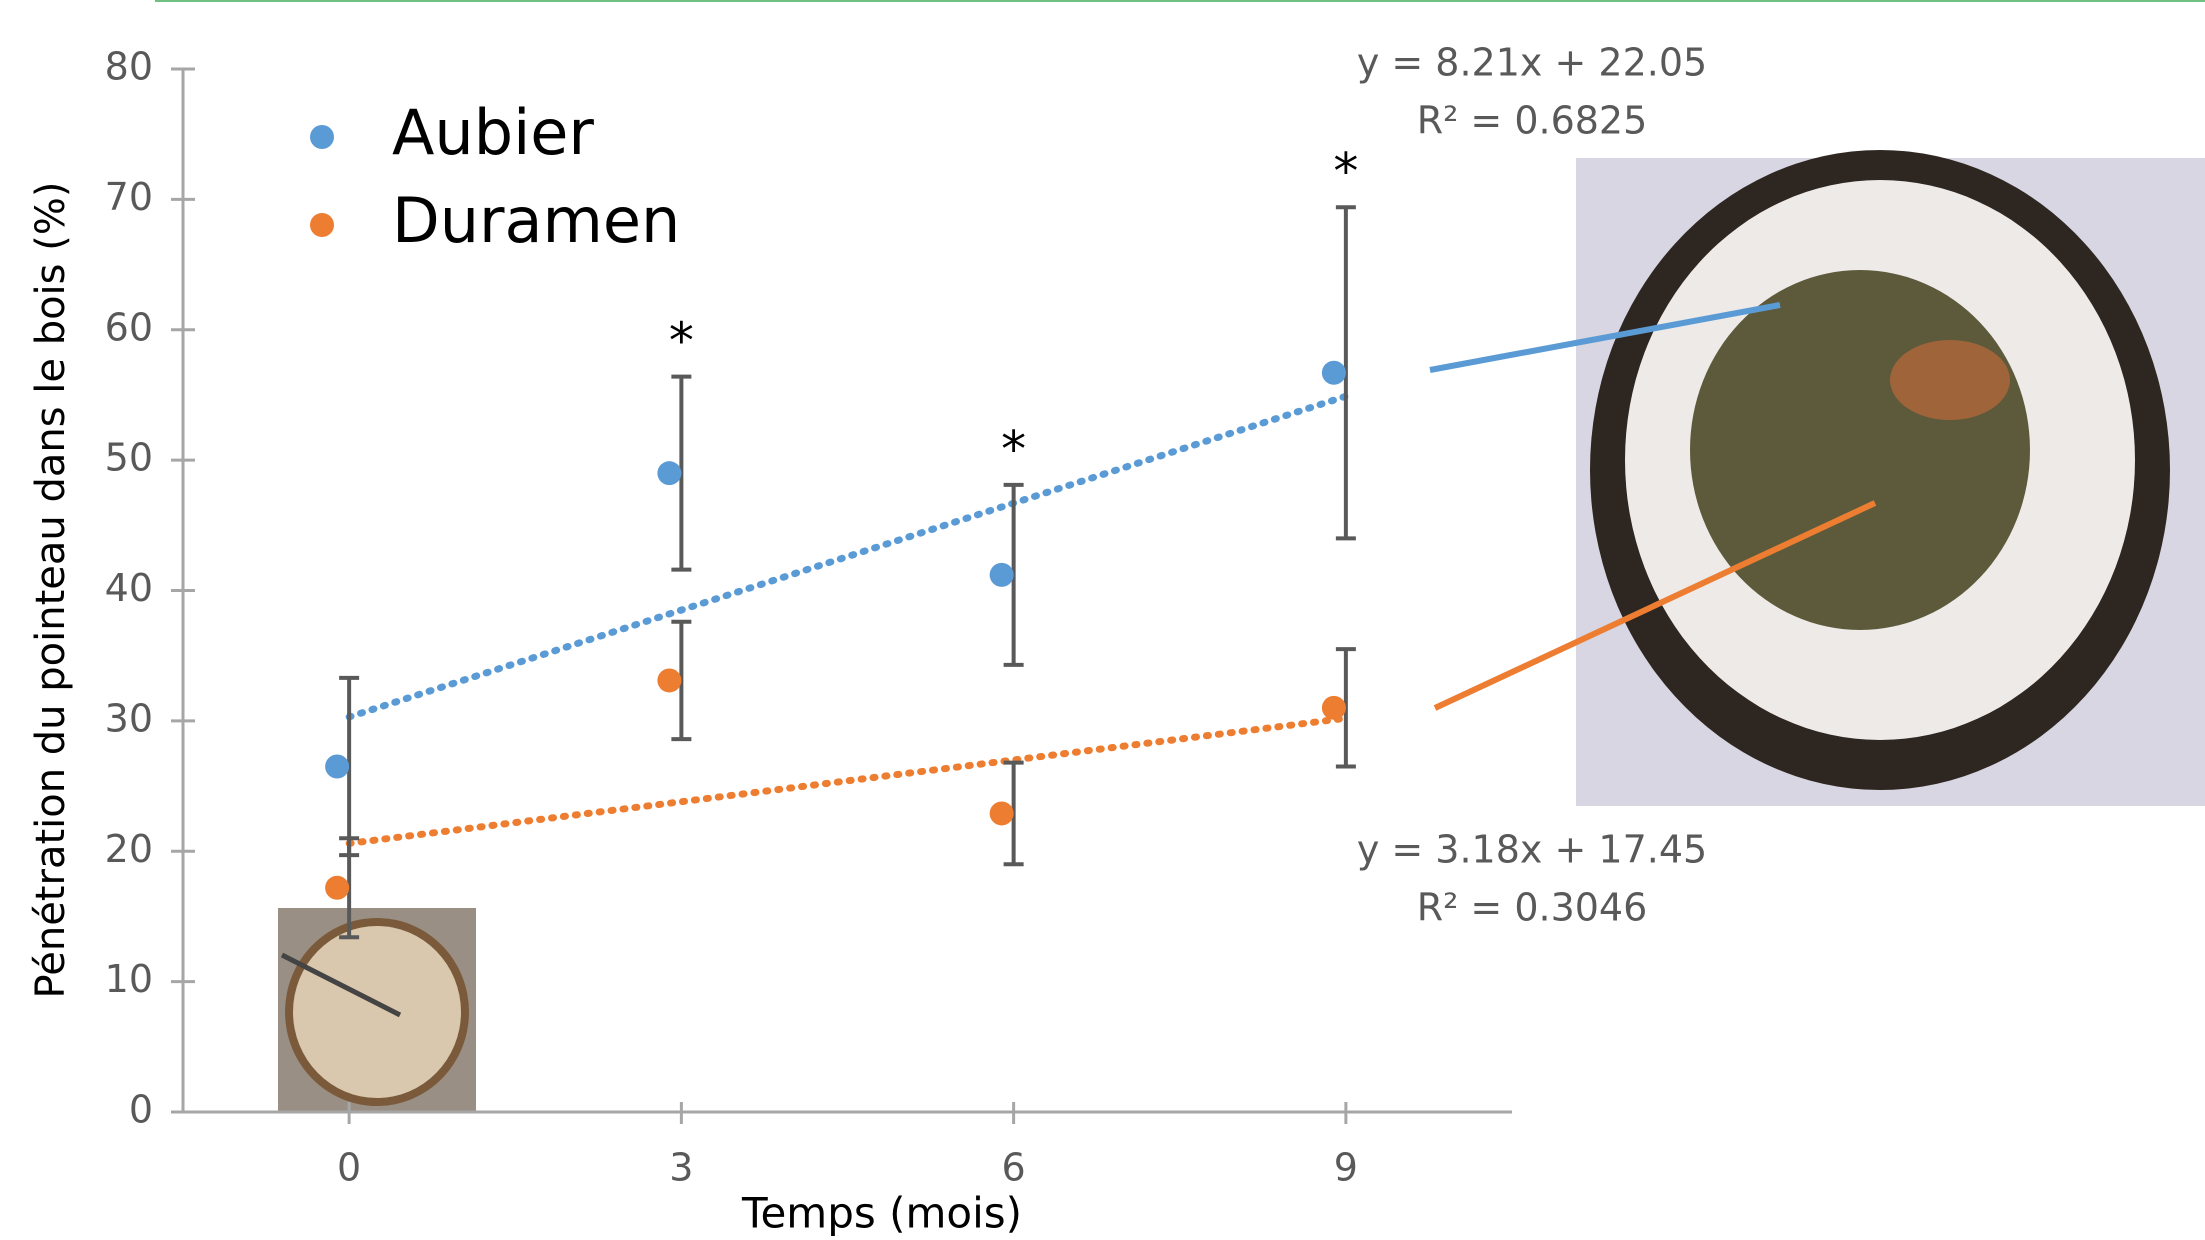  I want to click on x-tick-label: 3, so click(681, 1168).